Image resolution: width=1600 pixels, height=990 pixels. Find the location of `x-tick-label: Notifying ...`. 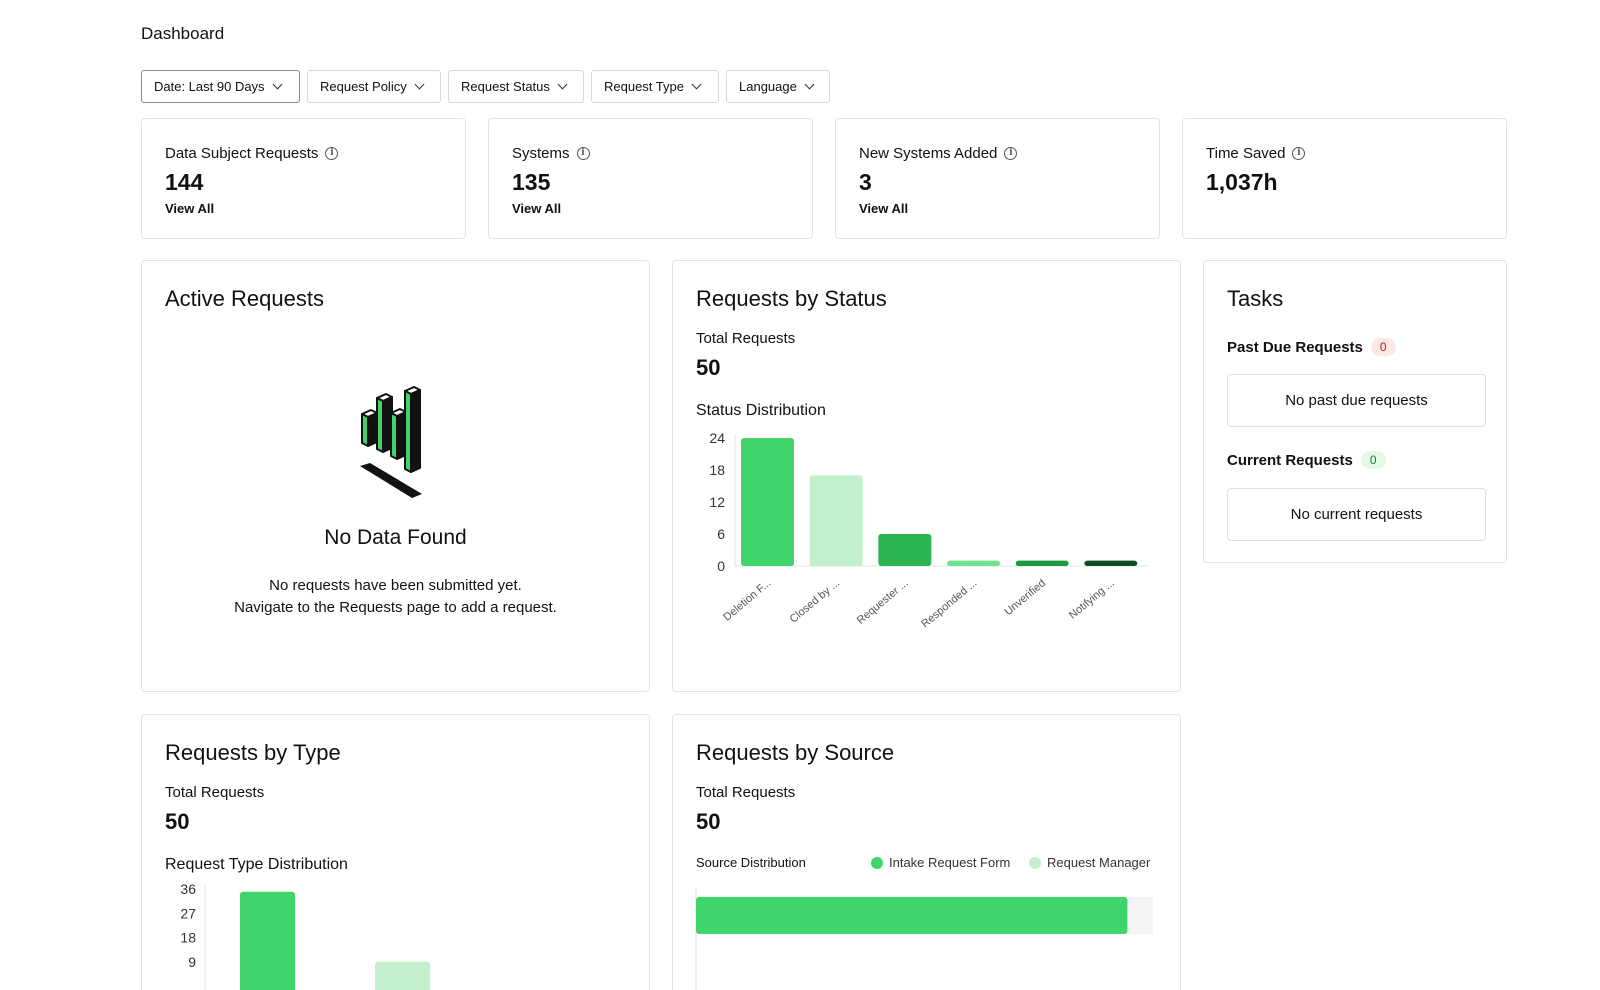

x-tick-label: Notifying ... is located at coordinates (1092, 599).